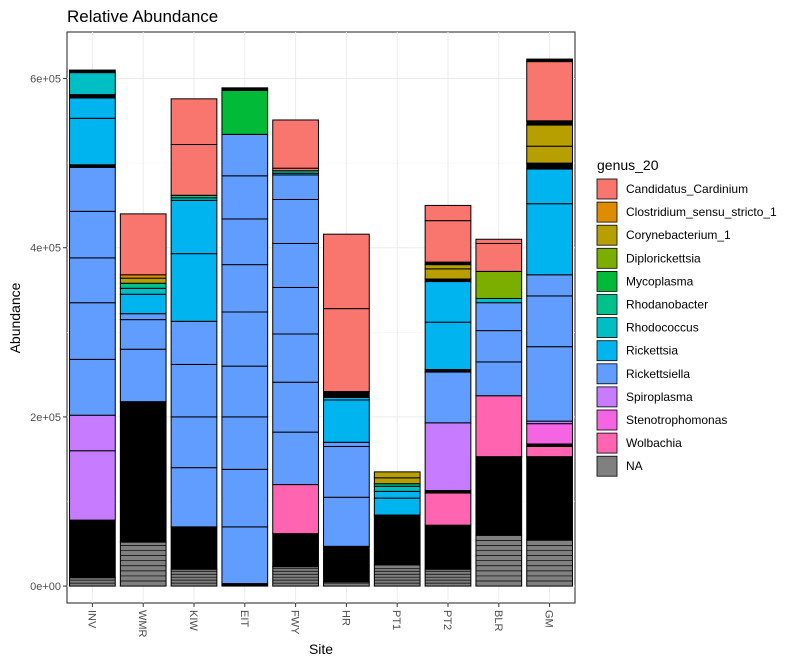  I want to click on bar-gm, so click(549, 322).